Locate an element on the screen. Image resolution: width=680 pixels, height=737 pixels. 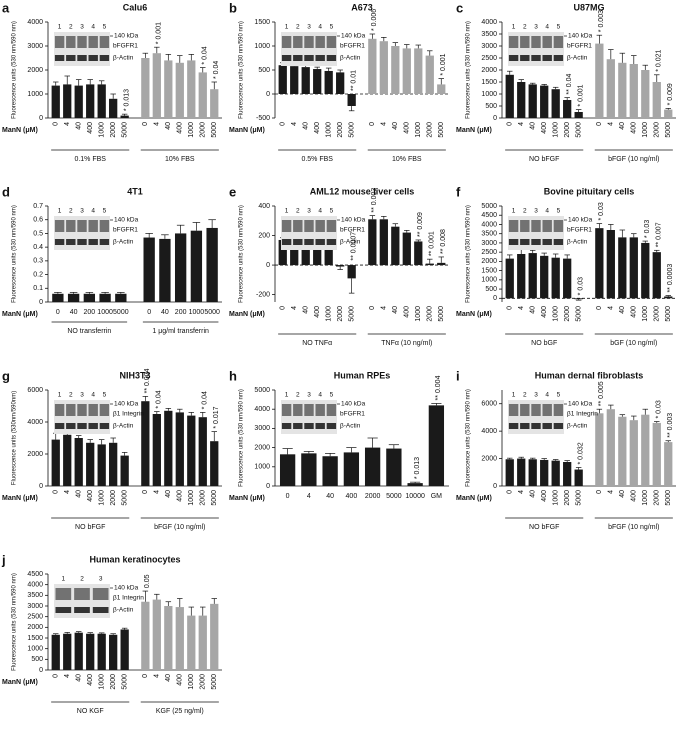
group-label: KGF (25 ng/ml) is located at coordinates (180, 711).